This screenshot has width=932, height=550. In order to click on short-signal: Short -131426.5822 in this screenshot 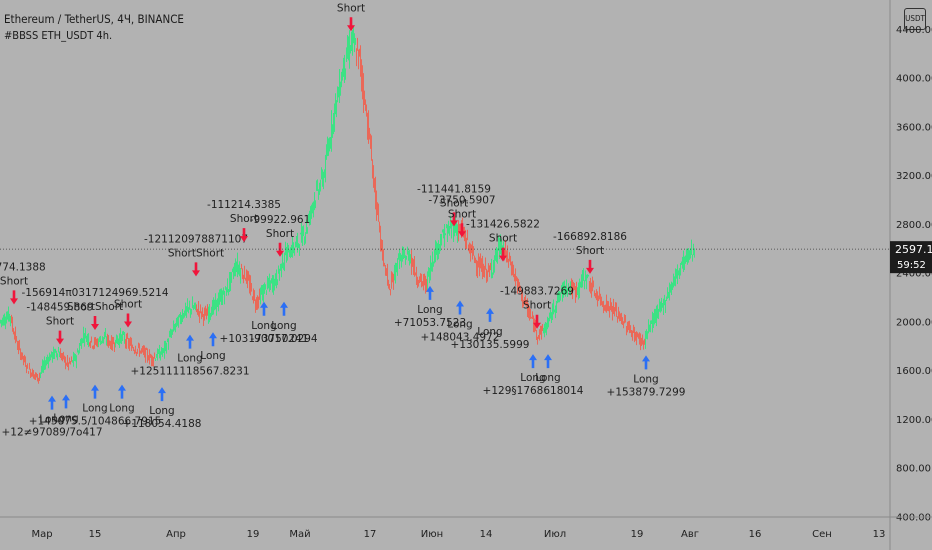, I will do `click(503, 240)`.